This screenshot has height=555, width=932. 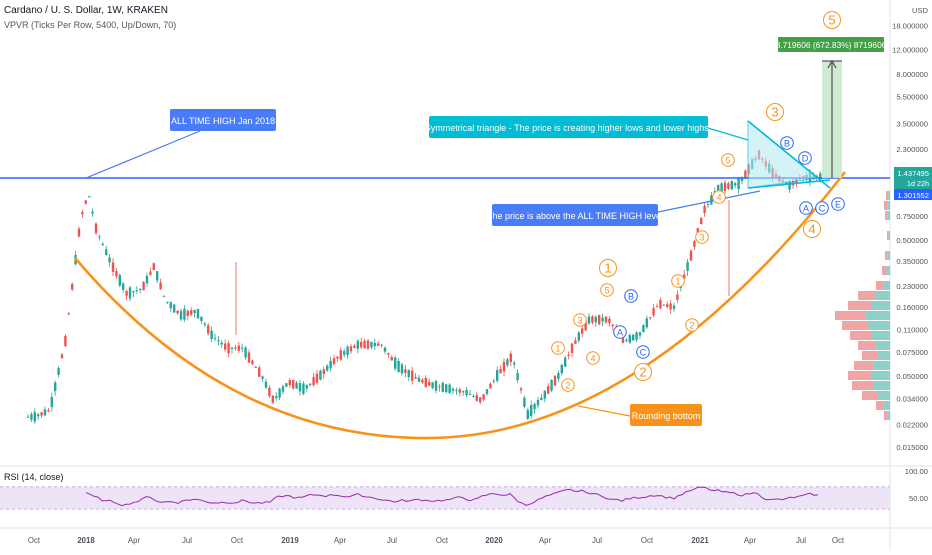 I want to click on ath-callout-pointer, so click(x=143, y=154).